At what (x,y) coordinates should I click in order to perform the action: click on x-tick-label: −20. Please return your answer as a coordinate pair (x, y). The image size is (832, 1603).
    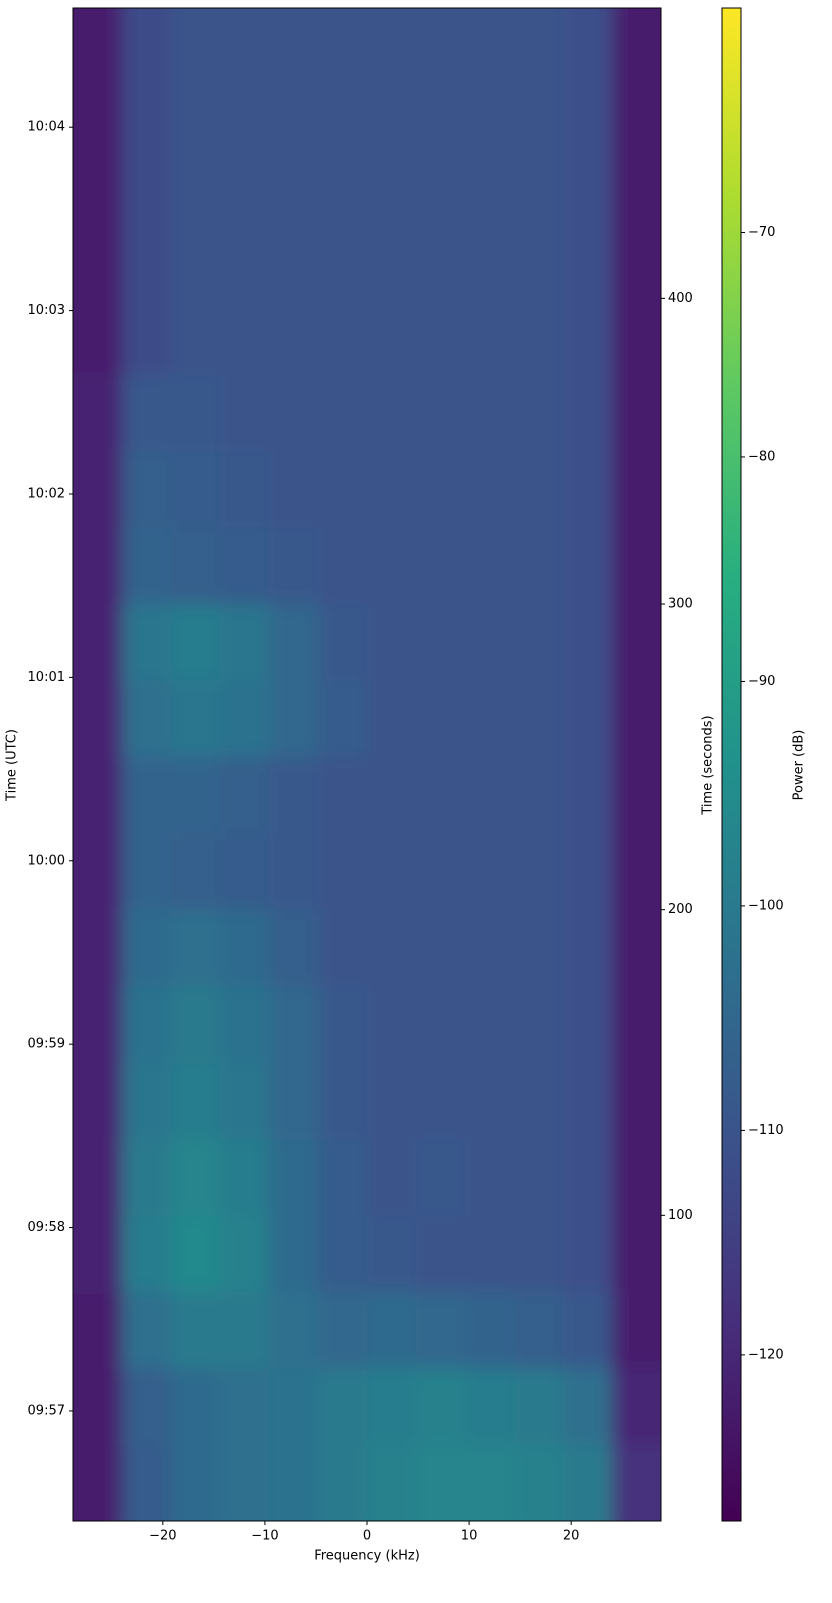
    Looking at the image, I should click on (162, 1536).